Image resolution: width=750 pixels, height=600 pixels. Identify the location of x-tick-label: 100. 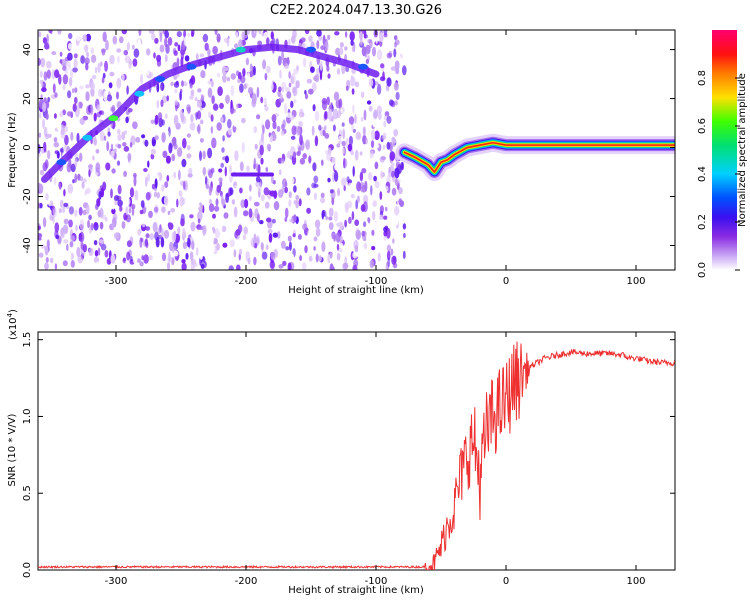
(635, 581).